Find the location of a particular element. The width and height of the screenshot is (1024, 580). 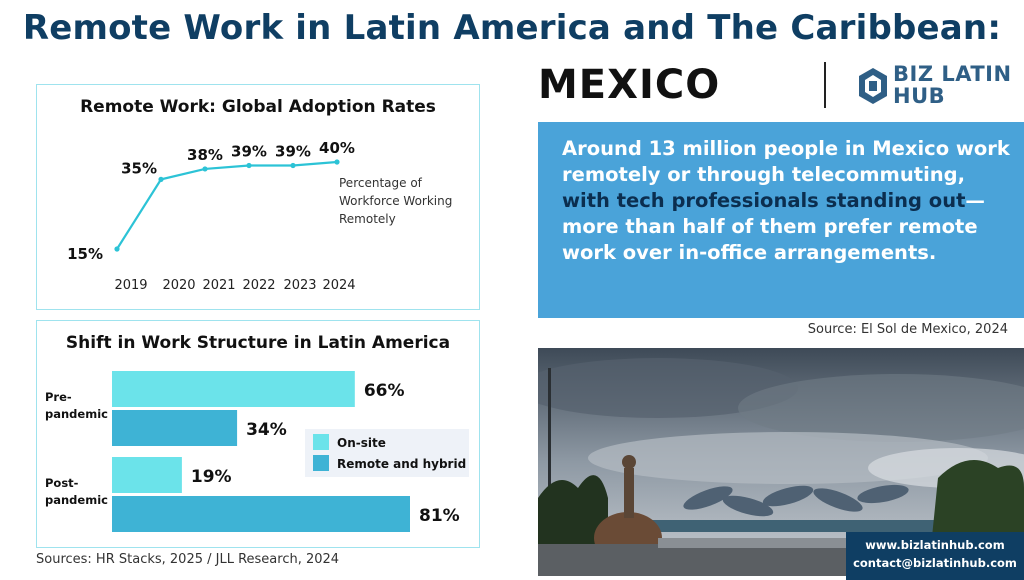

adoption-annotation: Percentage of is located at coordinates (381, 183).